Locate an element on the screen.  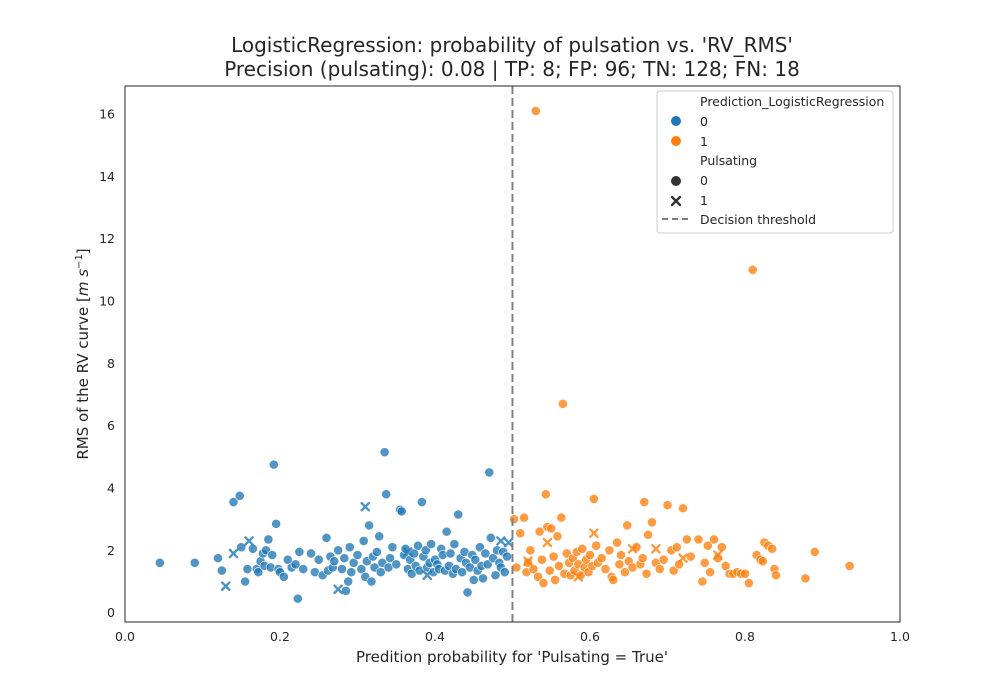
y-axis-label-exponent: −1 is located at coordinates (79, 261).